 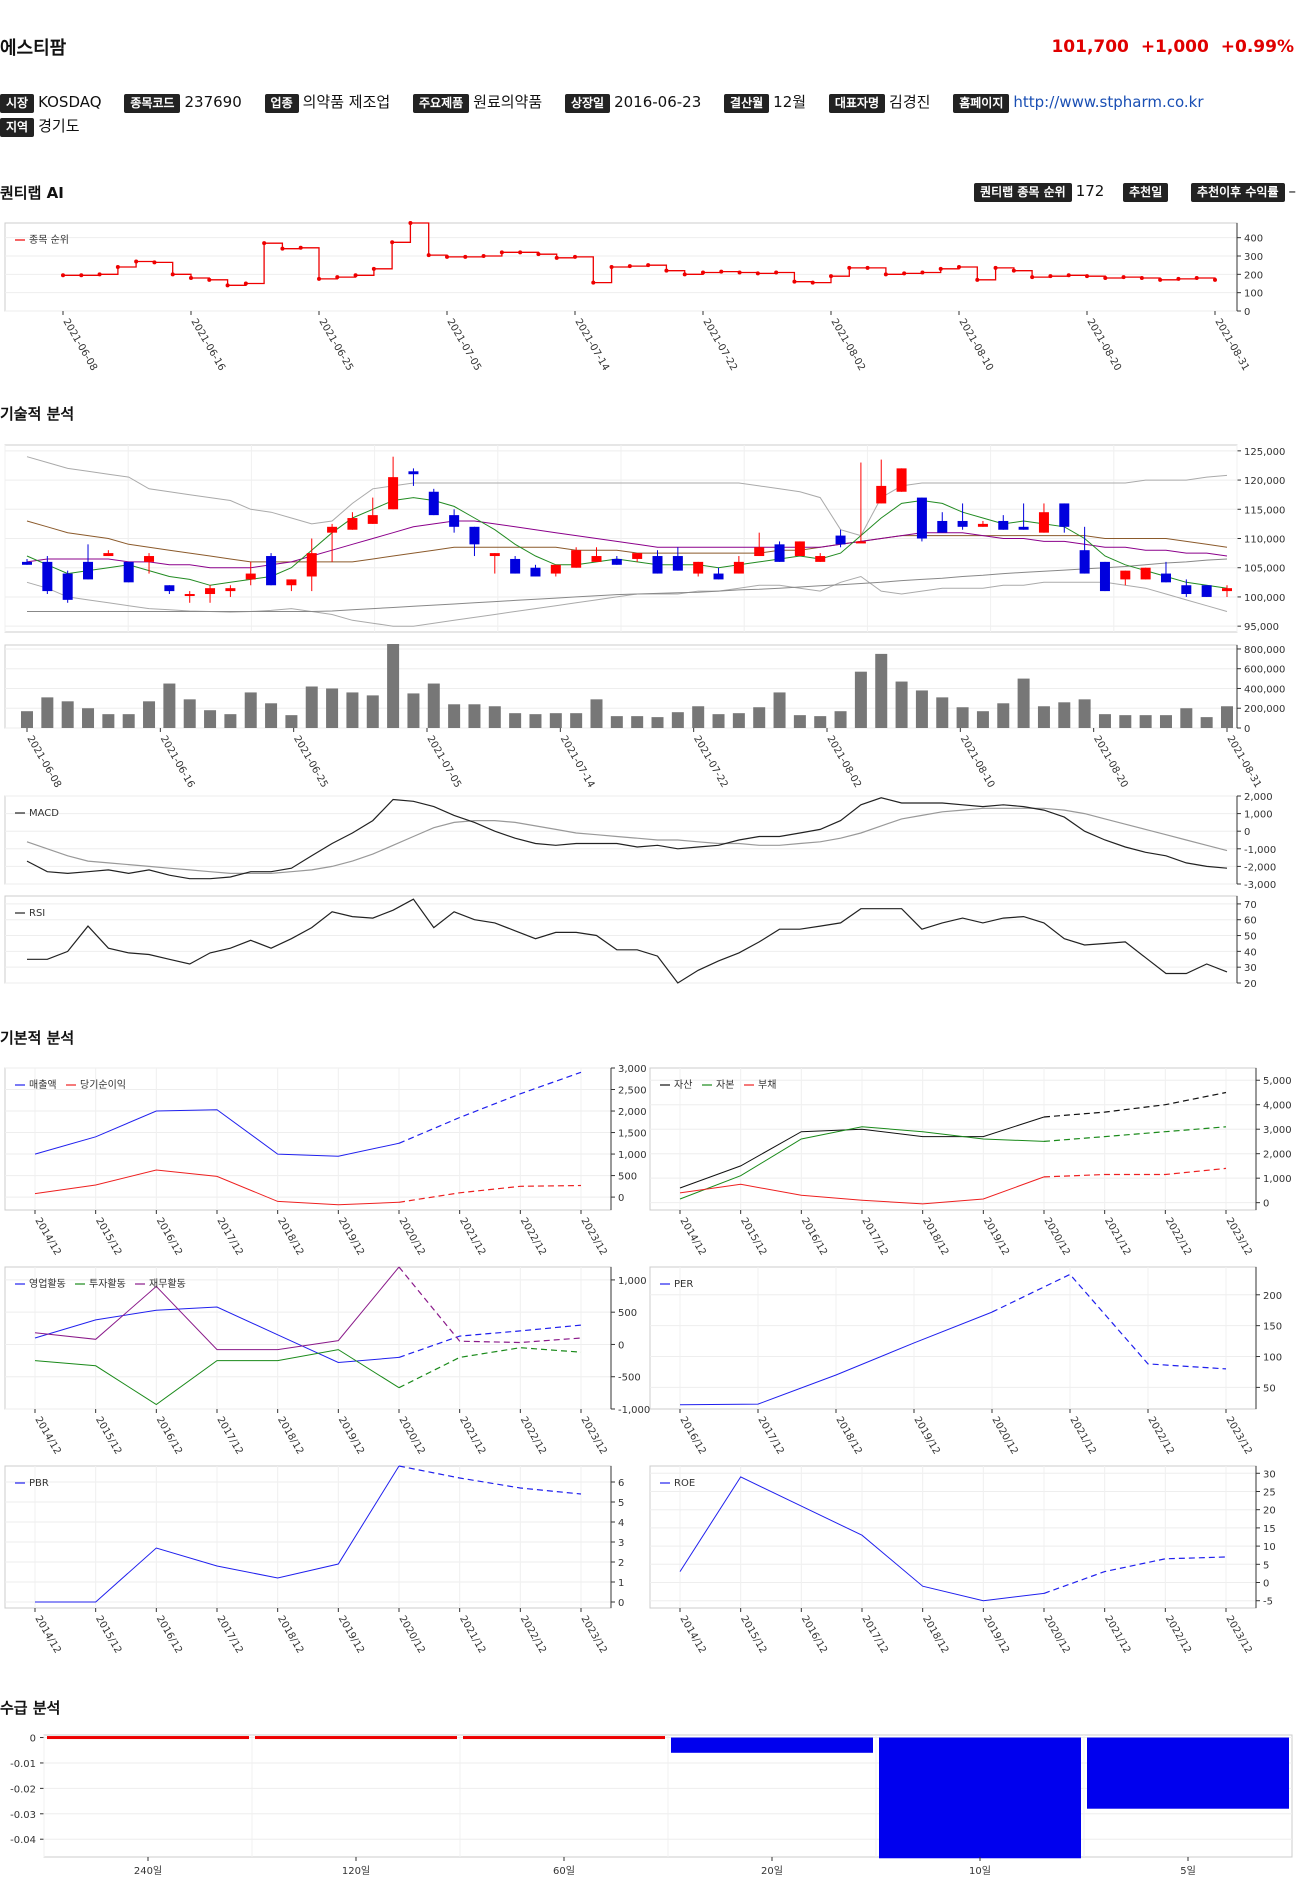 I want to click on fin-cashflow-x-xtick-label: 2021/12, so click(x=472, y=1435).